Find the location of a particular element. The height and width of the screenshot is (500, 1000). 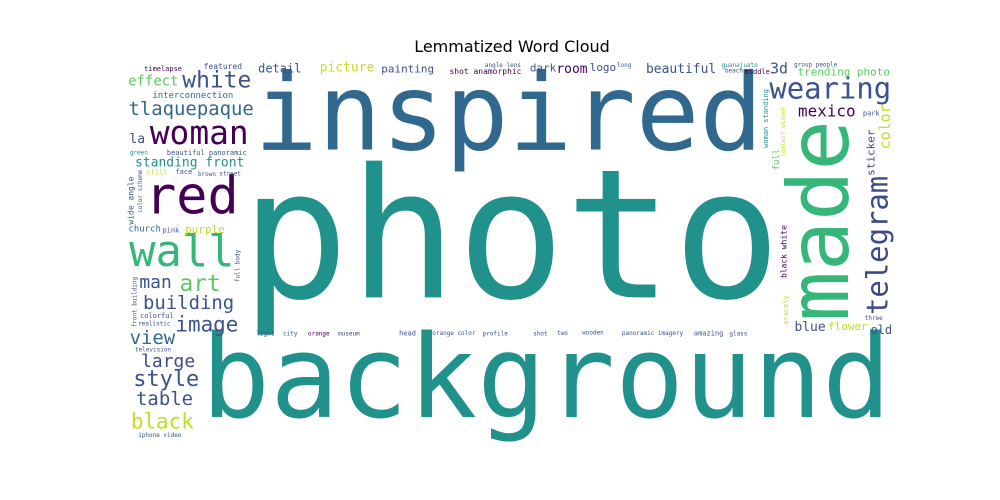

word-woman-standing: woman standing is located at coordinates (766, 118).